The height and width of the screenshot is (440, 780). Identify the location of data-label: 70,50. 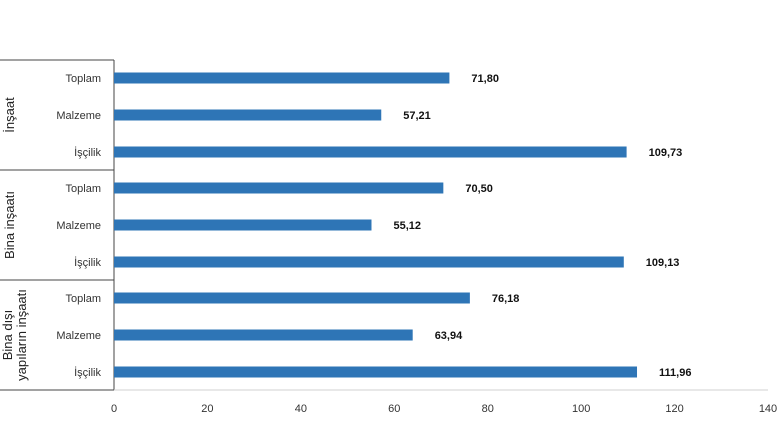
(479, 189).